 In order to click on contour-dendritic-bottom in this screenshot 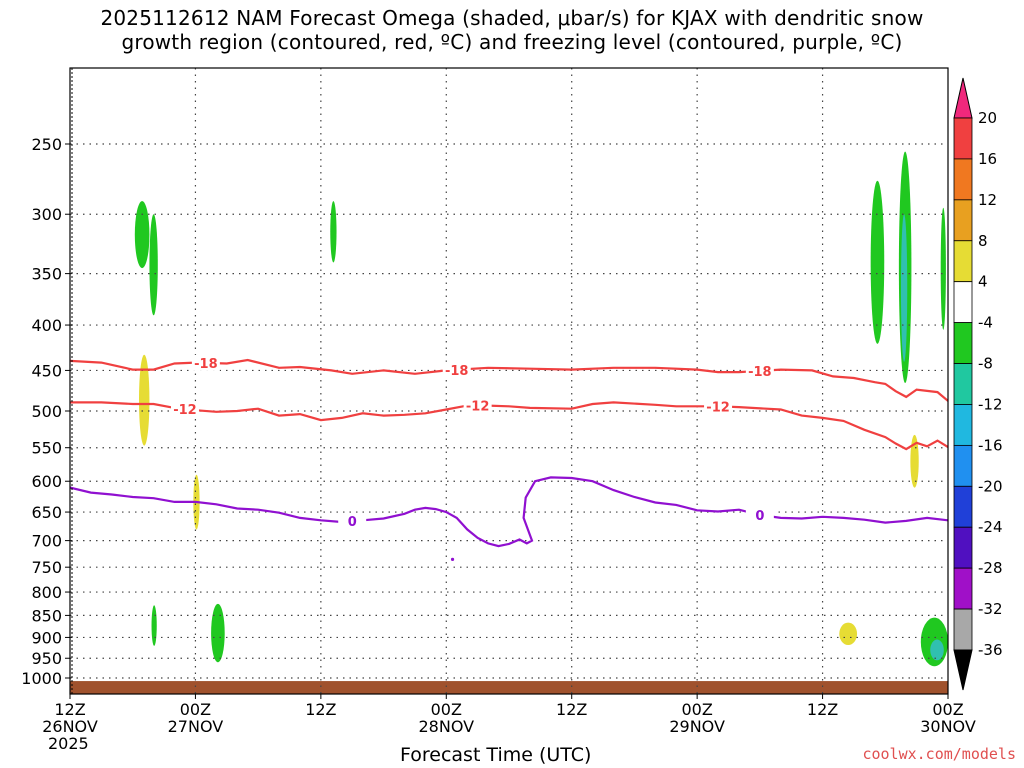, I will do `click(509, 426)`.